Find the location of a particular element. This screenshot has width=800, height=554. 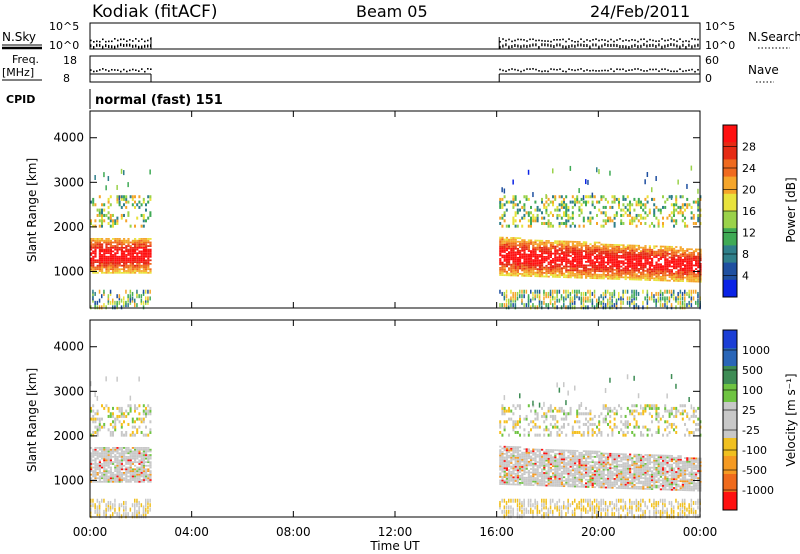

power-ylabel: Slant Range [km] is located at coordinates (32, 210).